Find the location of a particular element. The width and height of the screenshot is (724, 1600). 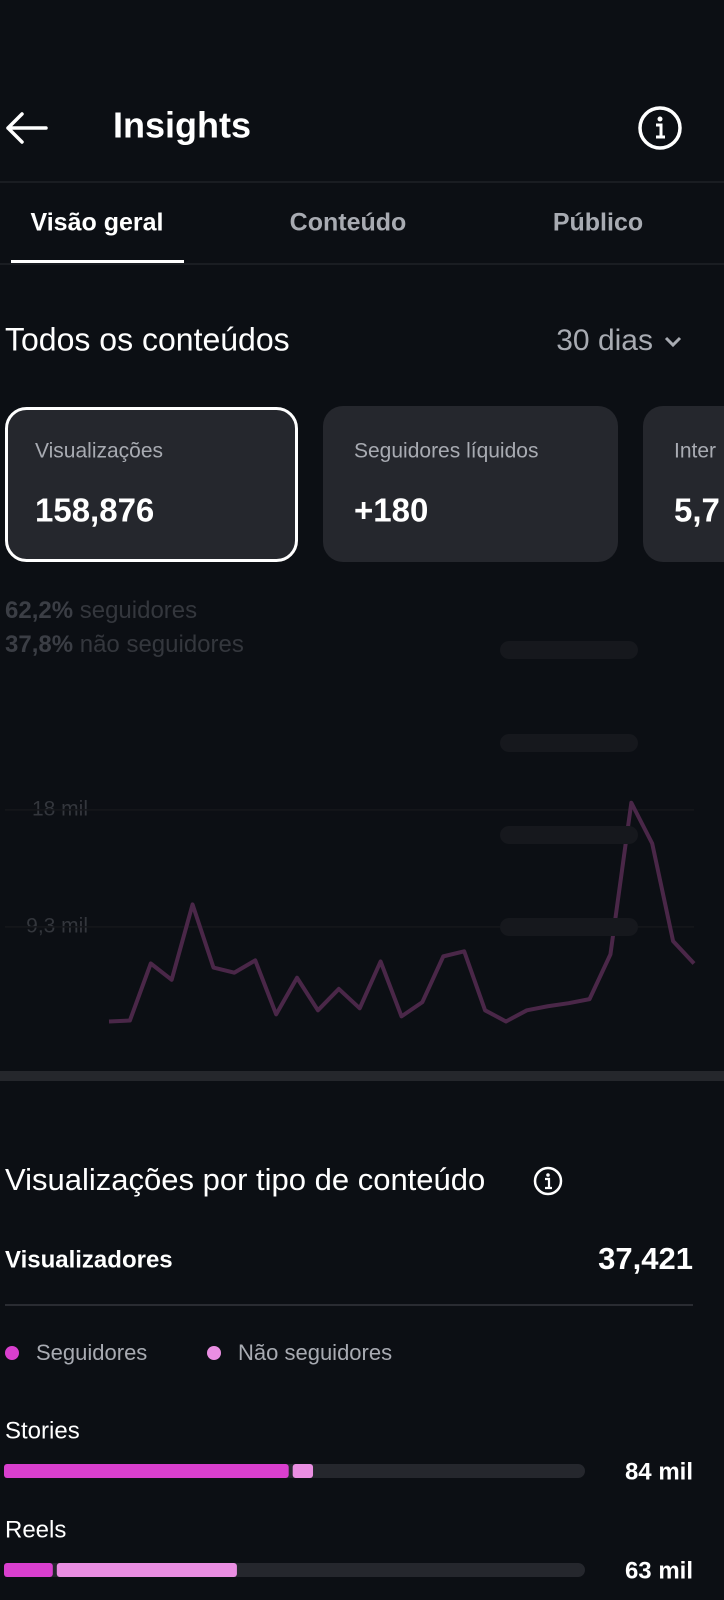

card-label: Seguidores líquidos is located at coordinates (446, 451).